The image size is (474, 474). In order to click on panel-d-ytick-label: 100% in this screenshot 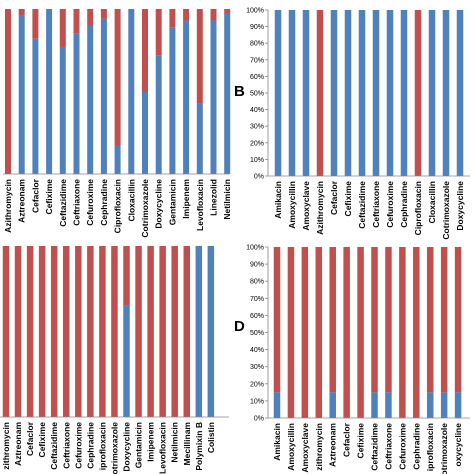, I will do `click(255, 248)`.